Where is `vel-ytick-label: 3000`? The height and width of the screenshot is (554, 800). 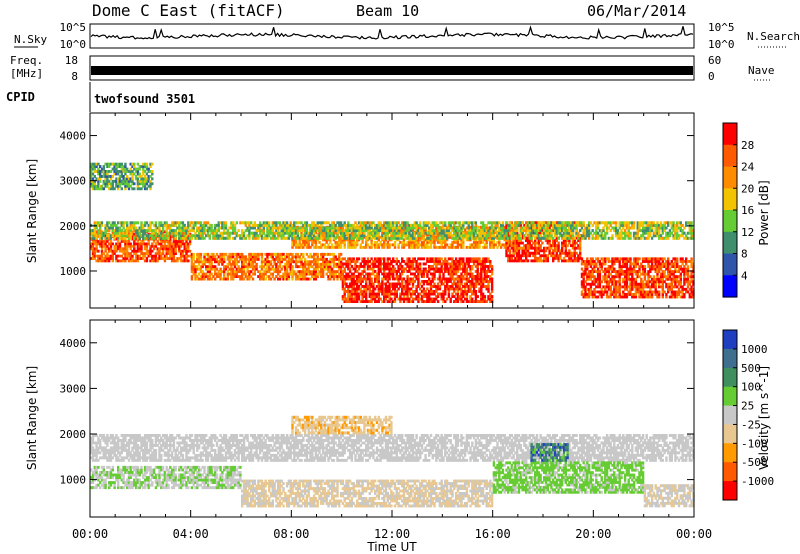
vel-ytick-label: 3000 is located at coordinates (73, 388).